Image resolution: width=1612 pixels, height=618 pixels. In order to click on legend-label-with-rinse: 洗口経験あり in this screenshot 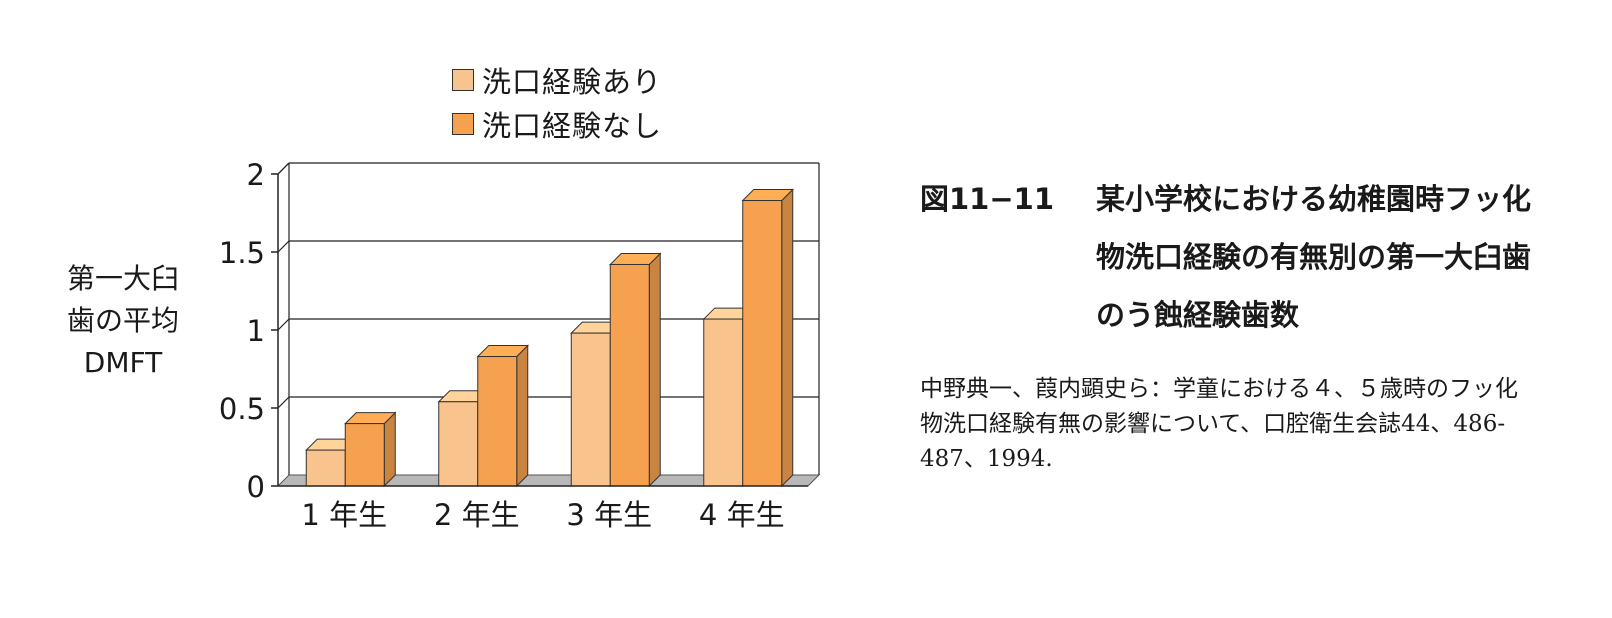, I will do `click(572, 82)`.